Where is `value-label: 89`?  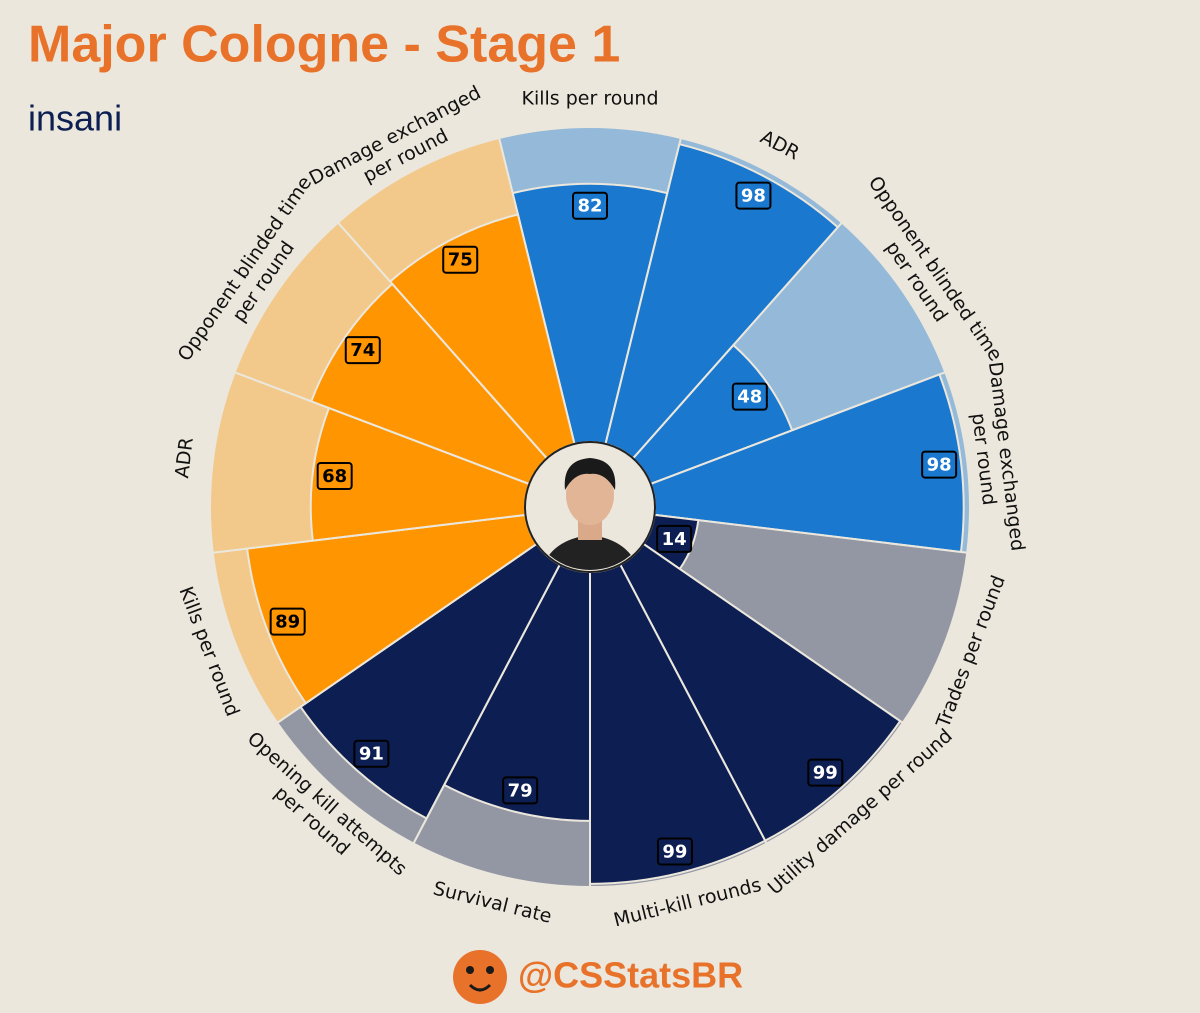 value-label: 89 is located at coordinates (287, 622).